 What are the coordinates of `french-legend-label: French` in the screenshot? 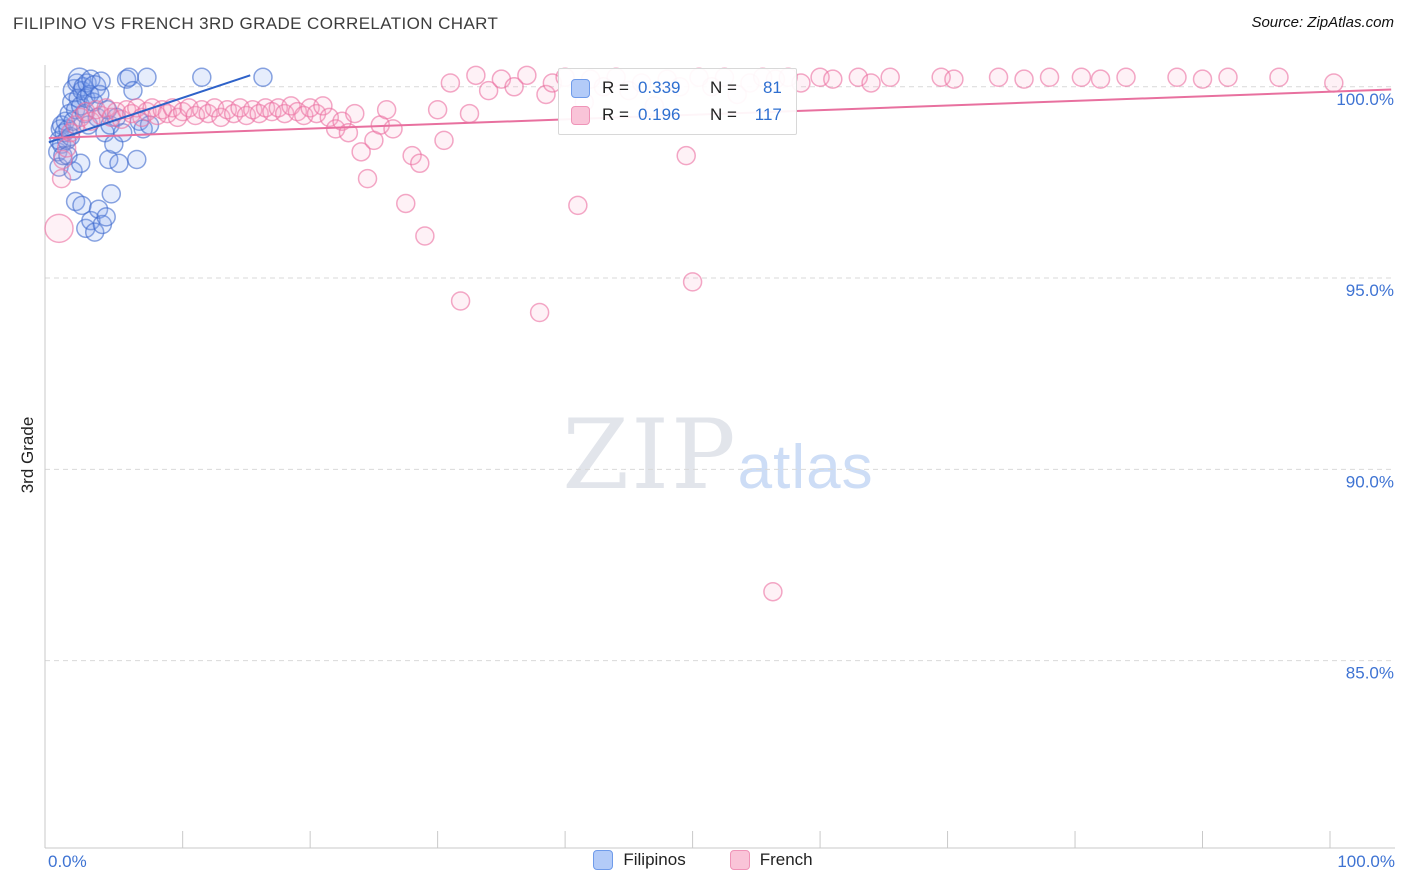 It's located at (786, 859).